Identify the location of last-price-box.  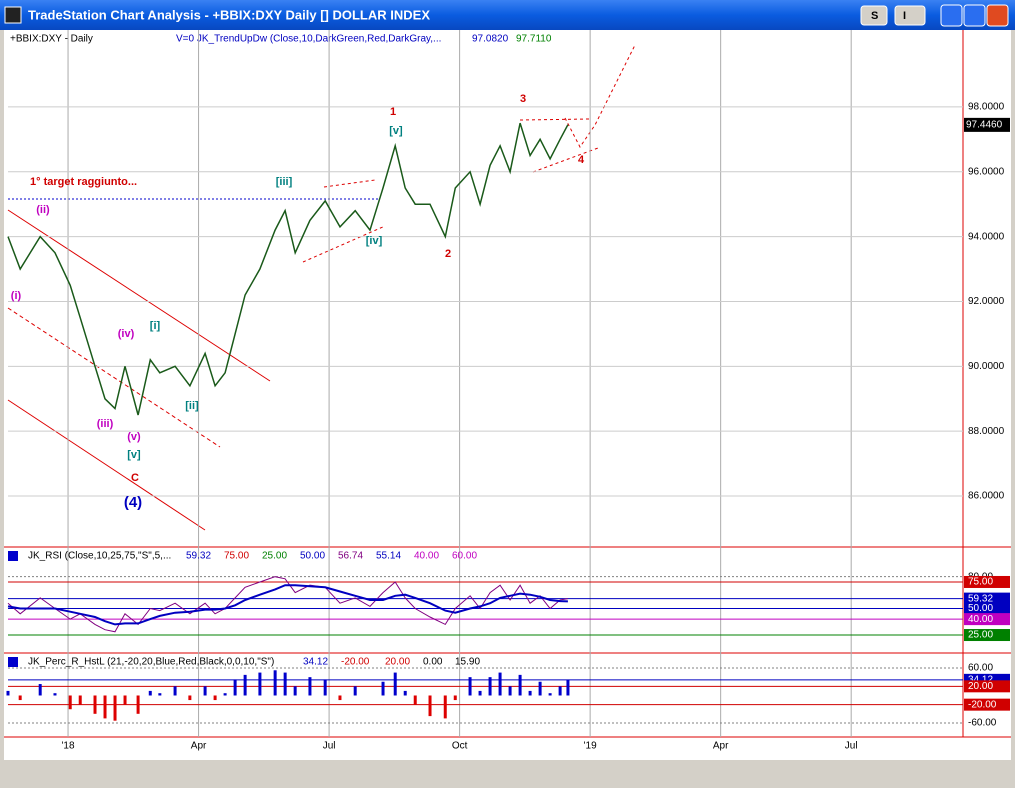
(987, 124).